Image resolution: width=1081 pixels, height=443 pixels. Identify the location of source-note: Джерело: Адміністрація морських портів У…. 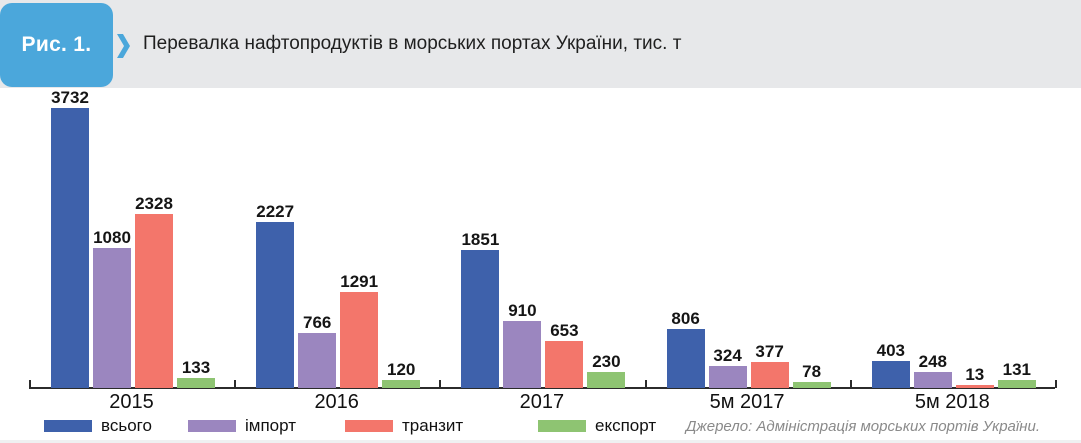
(862, 426).